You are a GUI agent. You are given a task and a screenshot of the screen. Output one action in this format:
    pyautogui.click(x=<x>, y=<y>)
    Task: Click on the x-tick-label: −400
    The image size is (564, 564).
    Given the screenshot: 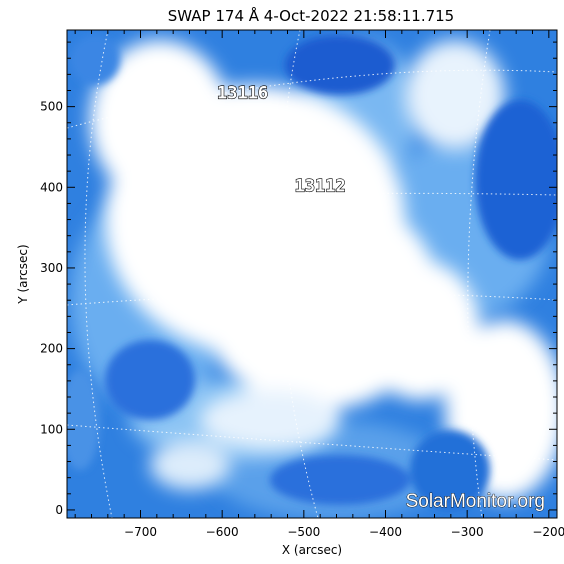 What is the action you would take?
    pyautogui.click(x=385, y=532)
    